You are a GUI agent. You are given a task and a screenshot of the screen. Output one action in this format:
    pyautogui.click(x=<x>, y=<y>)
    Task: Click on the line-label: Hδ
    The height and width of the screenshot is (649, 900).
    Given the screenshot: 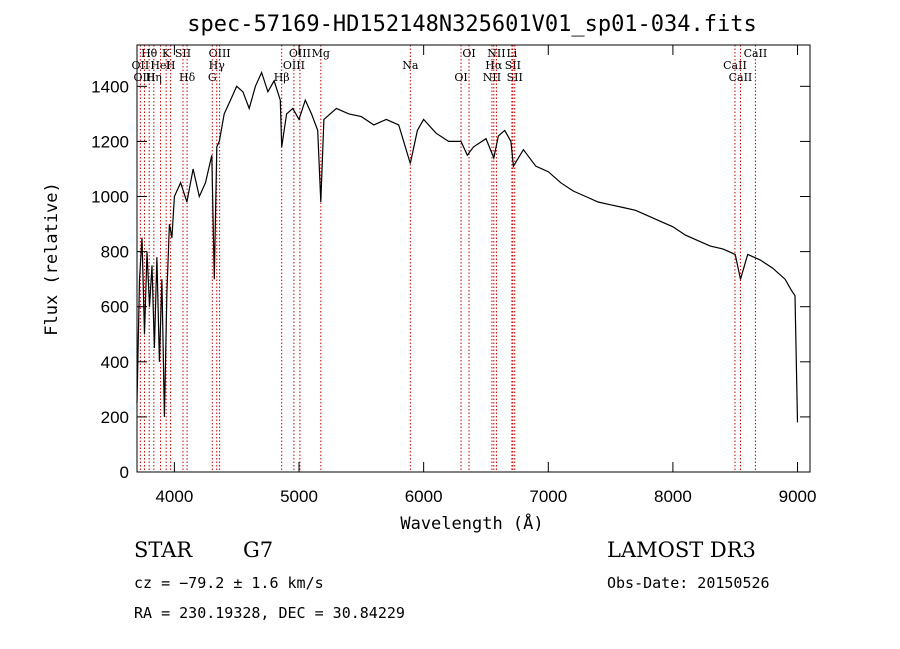 What is the action you would take?
    pyautogui.click(x=187, y=77)
    